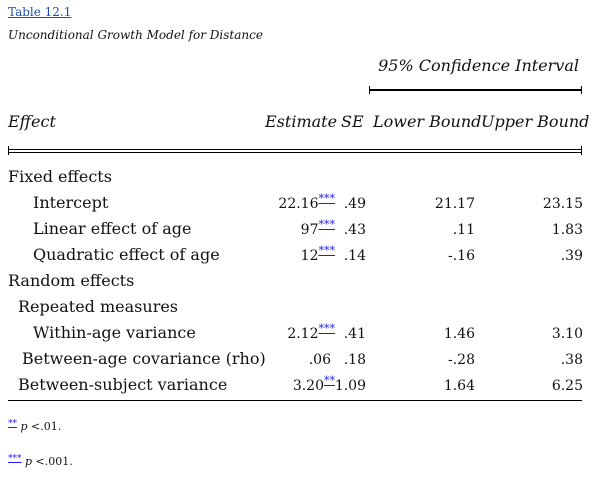  What do you see at coordinates (329, 380) in the screenshot?
I see `significance-stars: **` at bounding box center [329, 380].